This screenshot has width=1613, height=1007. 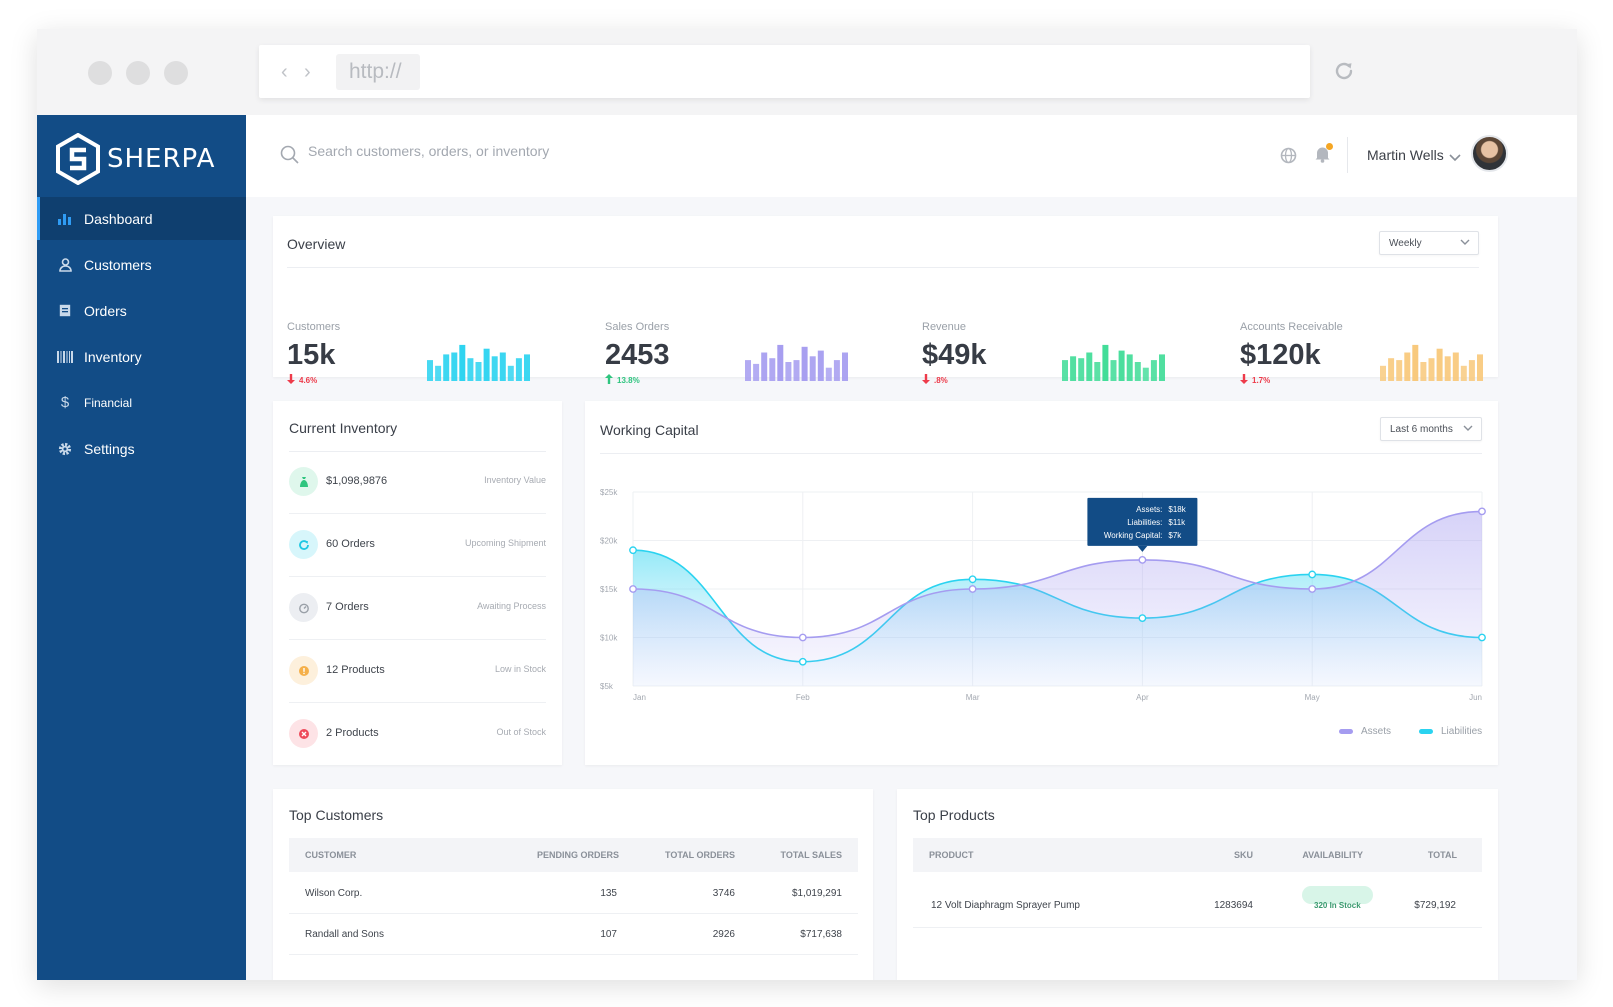 What do you see at coordinates (176, 73) in the screenshot?
I see `window-maximize-dot` at bounding box center [176, 73].